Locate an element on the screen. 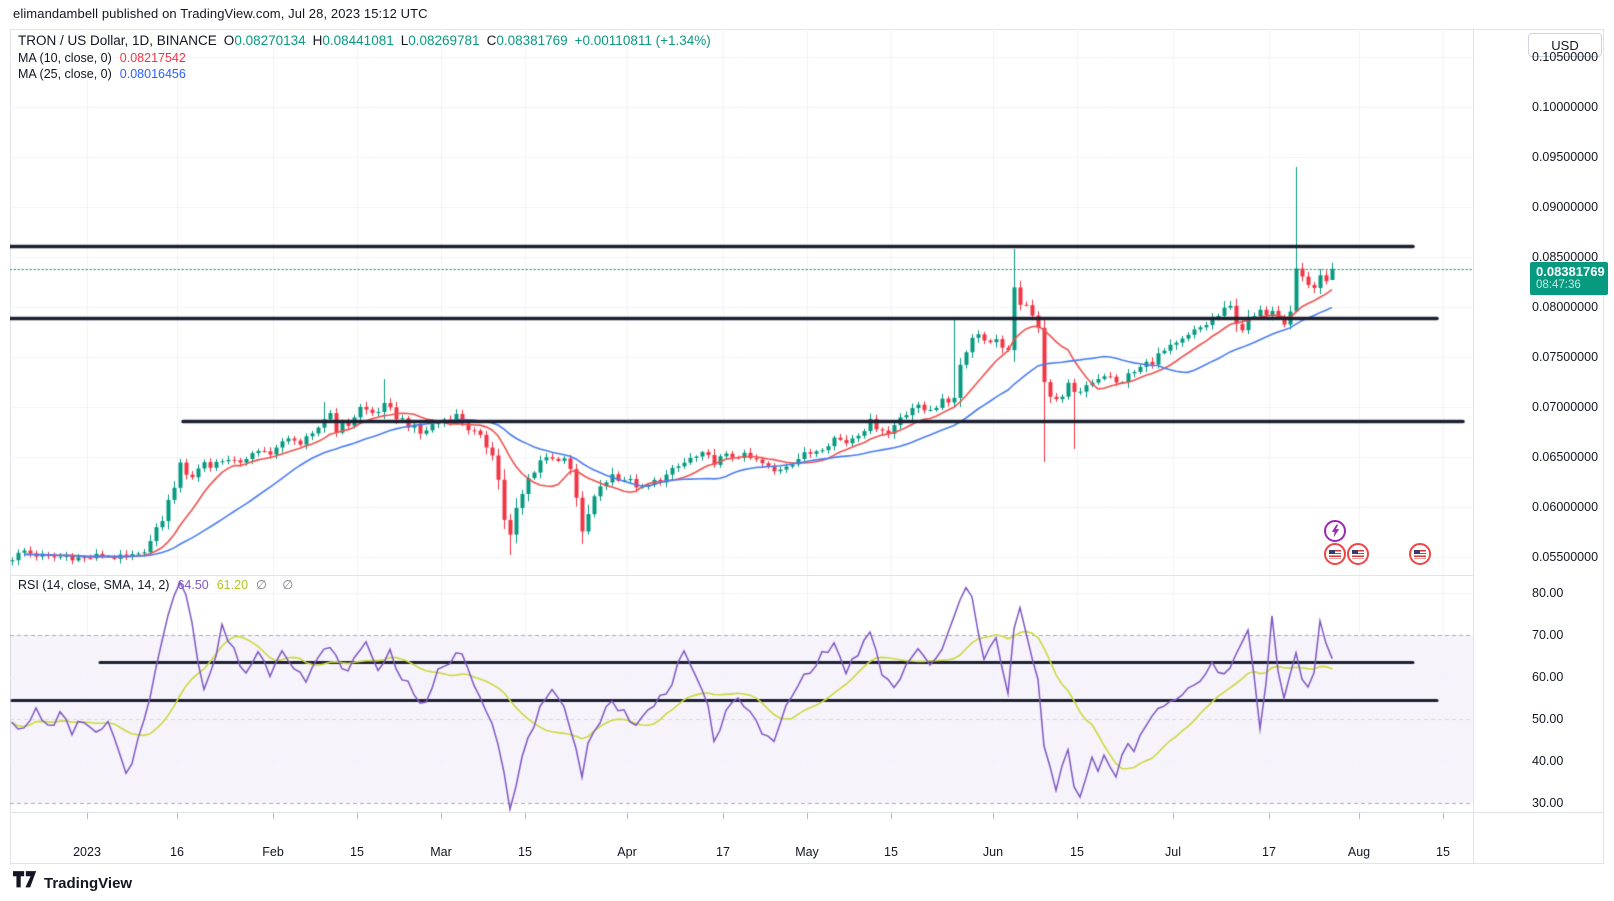 This screenshot has width=1614, height=901. low-value: 0.08269781 is located at coordinates (444, 40).